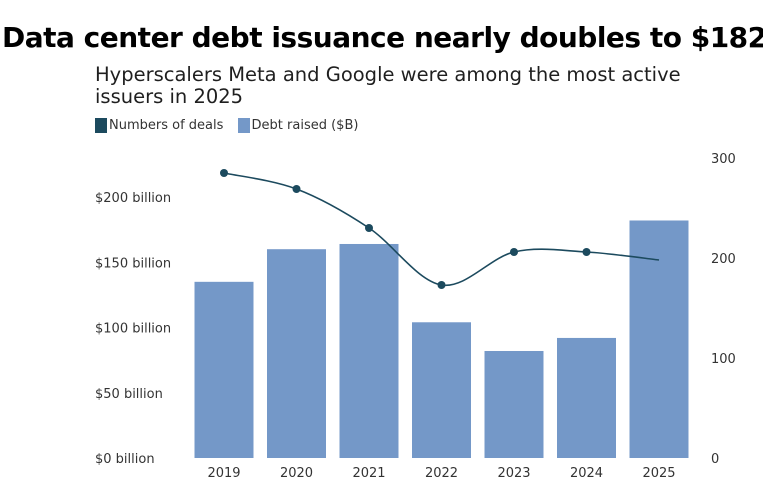  I want to click on deals-point-2022, so click(441, 285).